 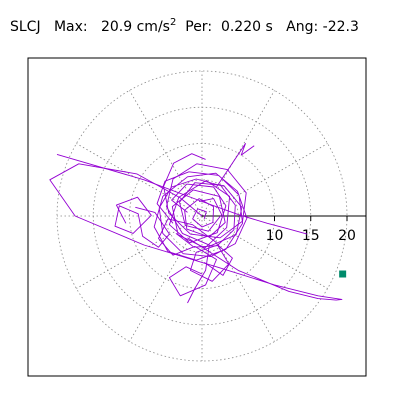 What do you see at coordinates (70, 27) in the screenshot?
I see `max-label: Max:` at bounding box center [70, 27].